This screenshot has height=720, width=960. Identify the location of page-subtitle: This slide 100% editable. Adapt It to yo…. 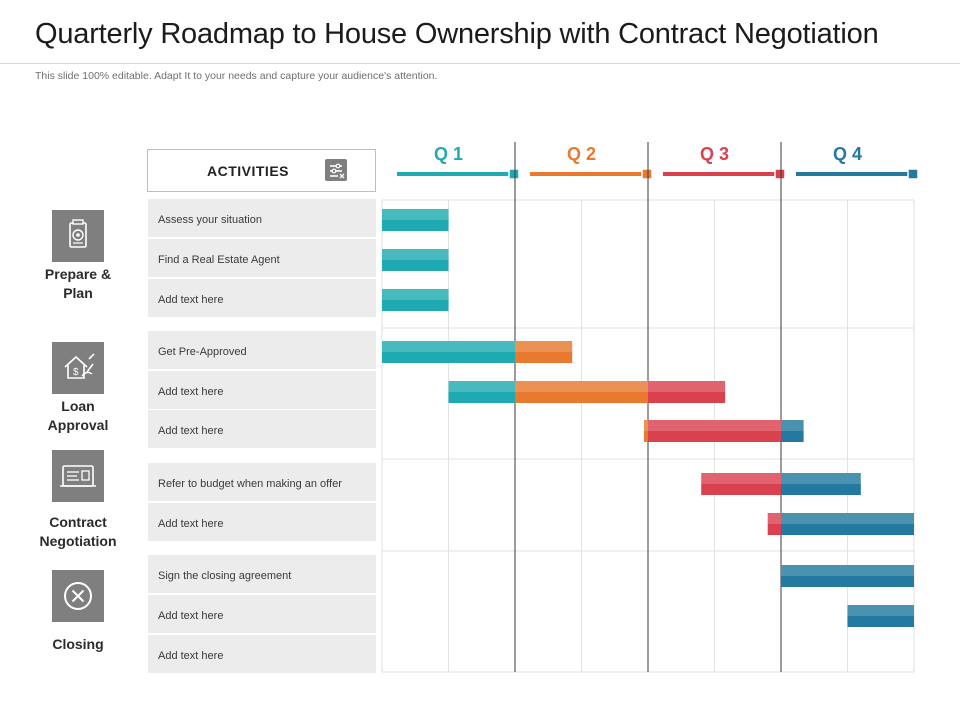
(236, 76).